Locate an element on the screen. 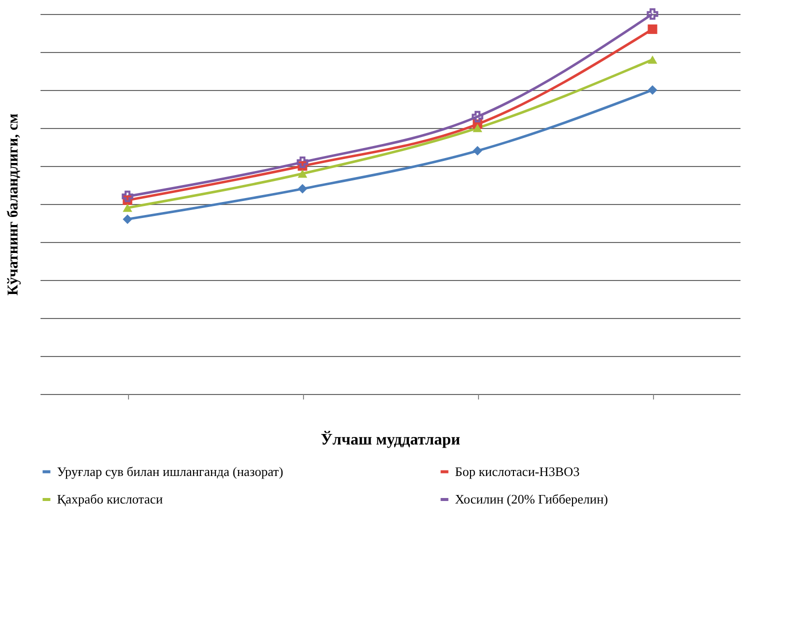  legend-label: Бор кислотаси-H3BO3 is located at coordinates (517, 471).